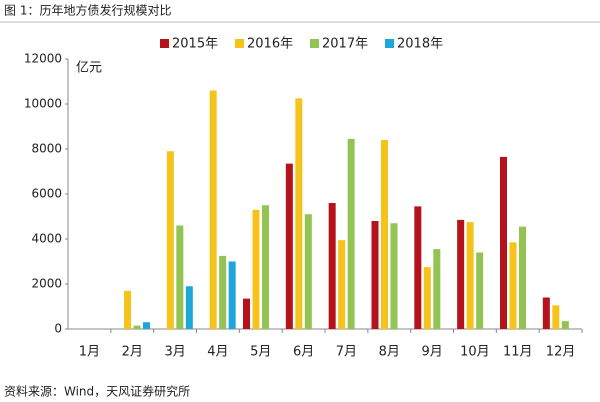 The image size is (600, 402). What do you see at coordinates (87, 10) in the screenshot?
I see `chart-title: 图 1：历年地方债发行规模对比` at bounding box center [87, 10].